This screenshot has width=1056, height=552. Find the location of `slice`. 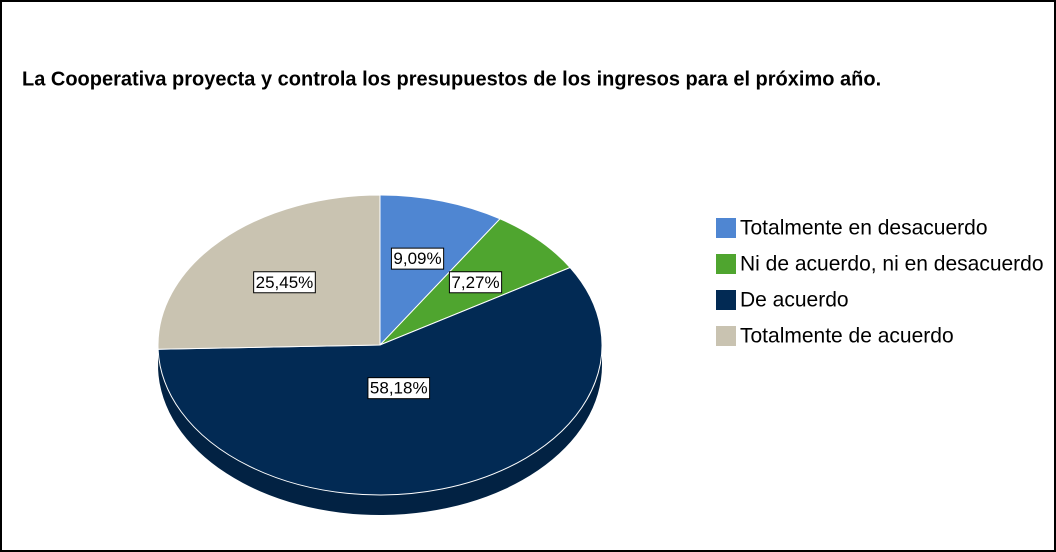

slice is located at coordinates (440, 270).